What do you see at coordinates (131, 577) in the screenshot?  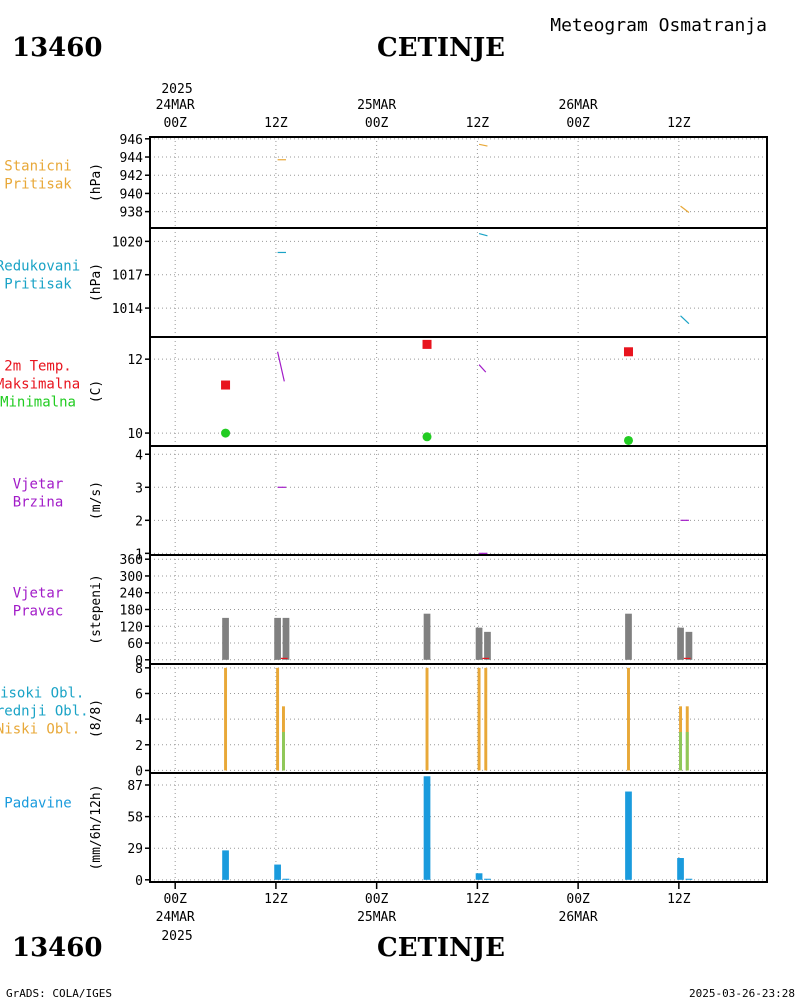 I see `y-tick-label: 300` at bounding box center [131, 577].